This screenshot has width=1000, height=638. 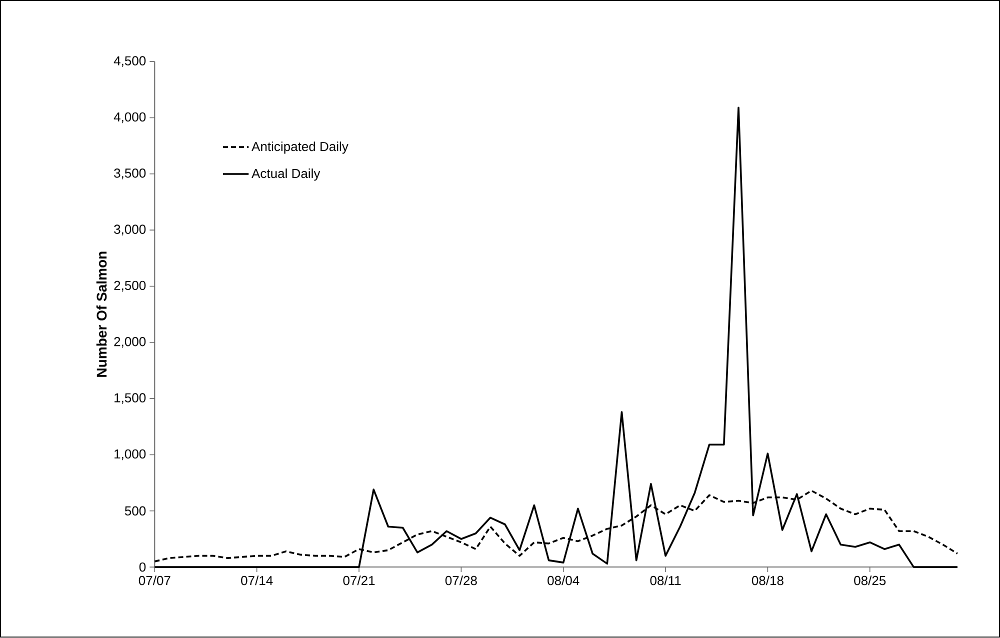 What do you see at coordinates (870, 581) in the screenshot?
I see `x-tick-label: 08/25` at bounding box center [870, 581].